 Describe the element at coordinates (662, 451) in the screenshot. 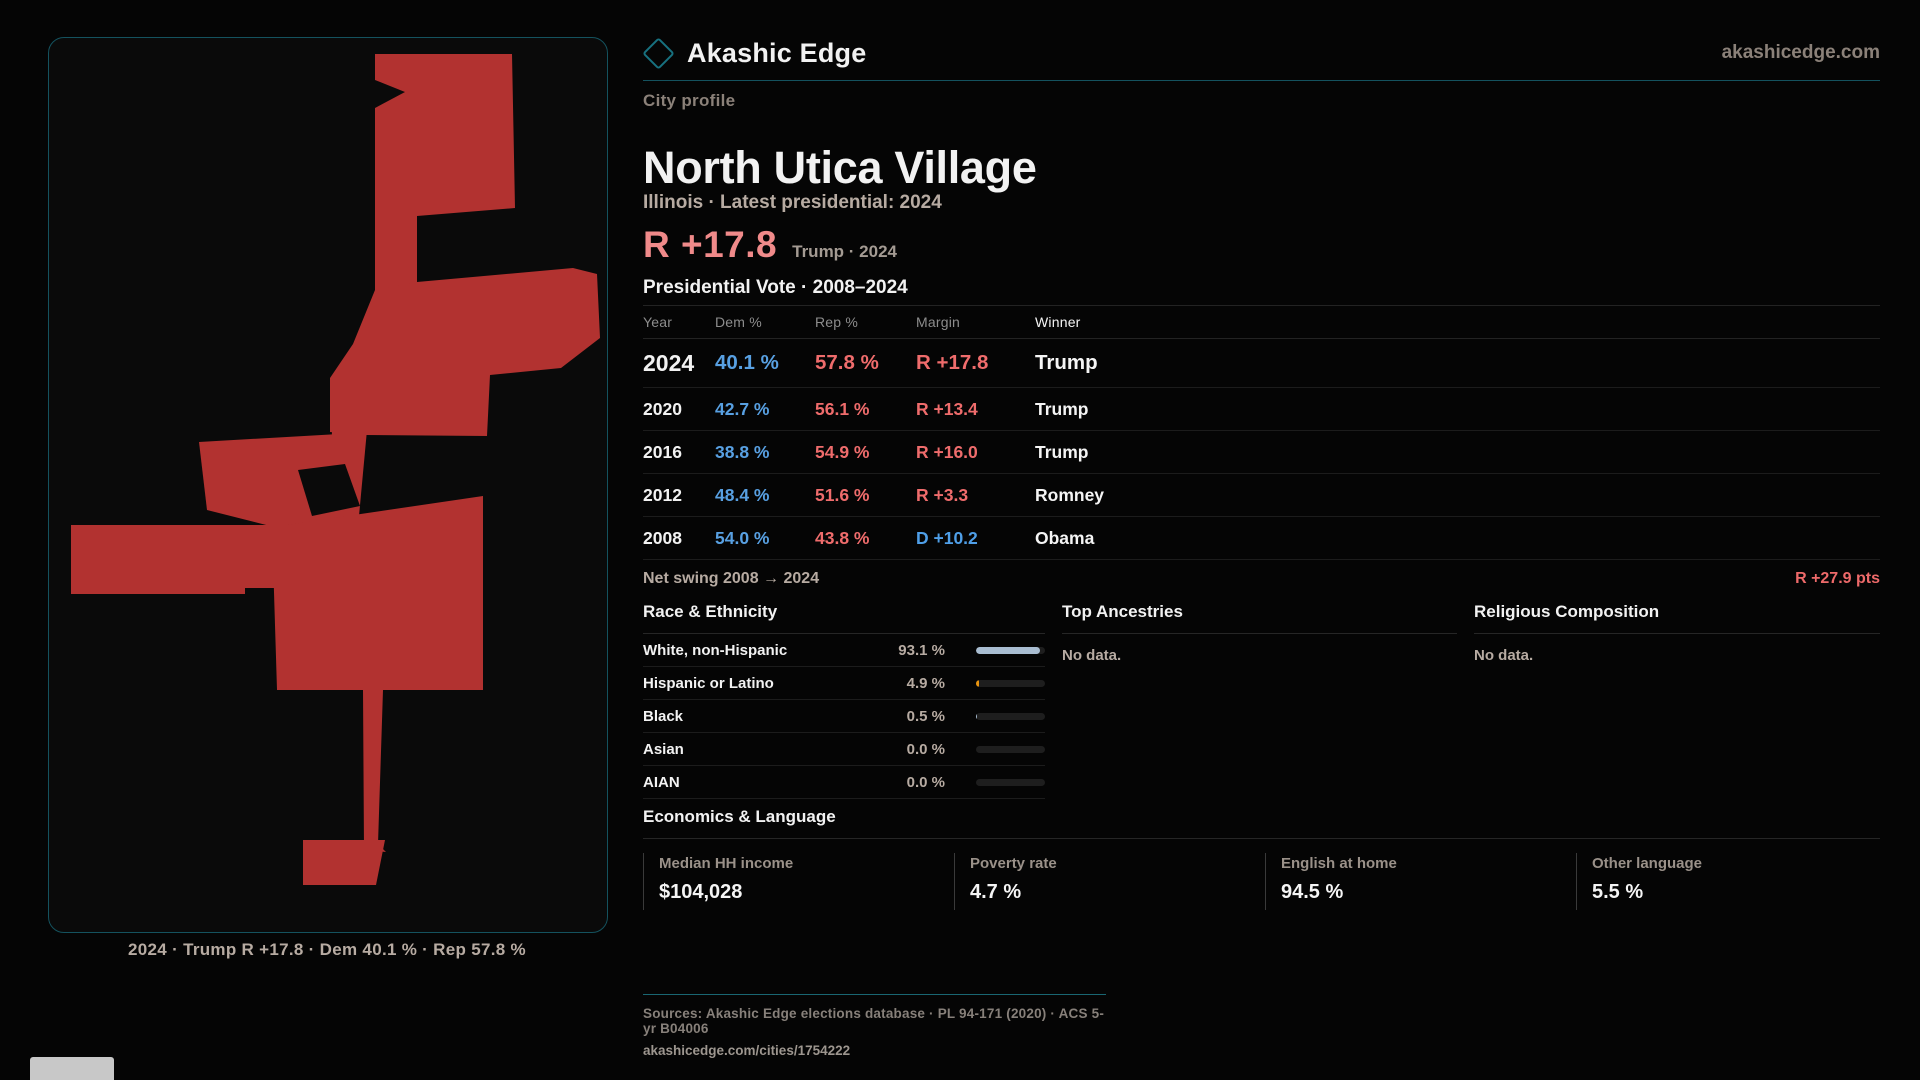

I see `vote-year: 2016` at that location.